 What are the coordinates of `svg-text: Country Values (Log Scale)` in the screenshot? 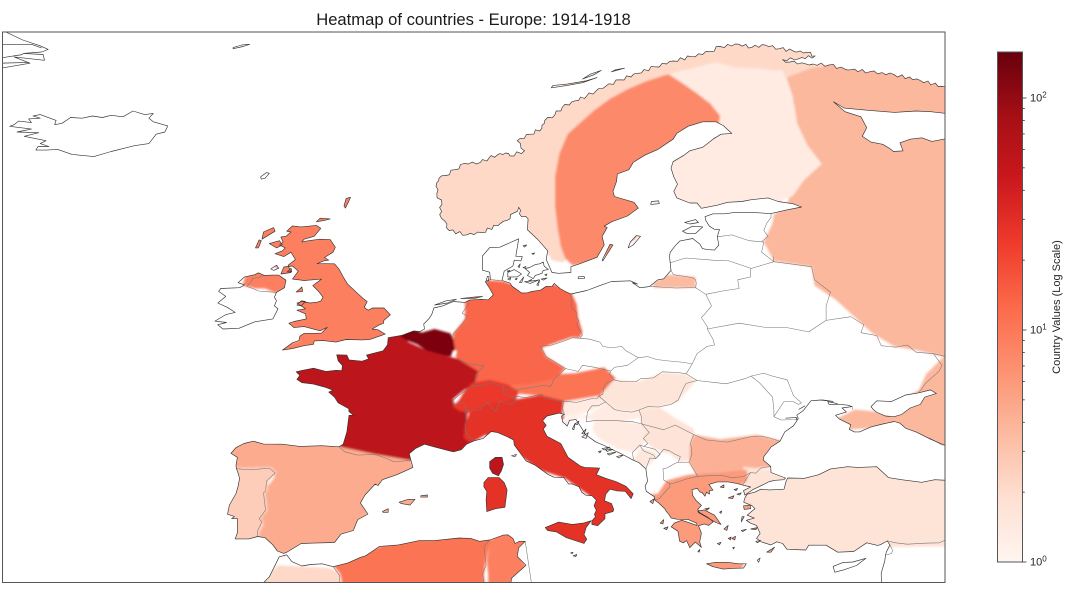 It's located at (1057, 307).